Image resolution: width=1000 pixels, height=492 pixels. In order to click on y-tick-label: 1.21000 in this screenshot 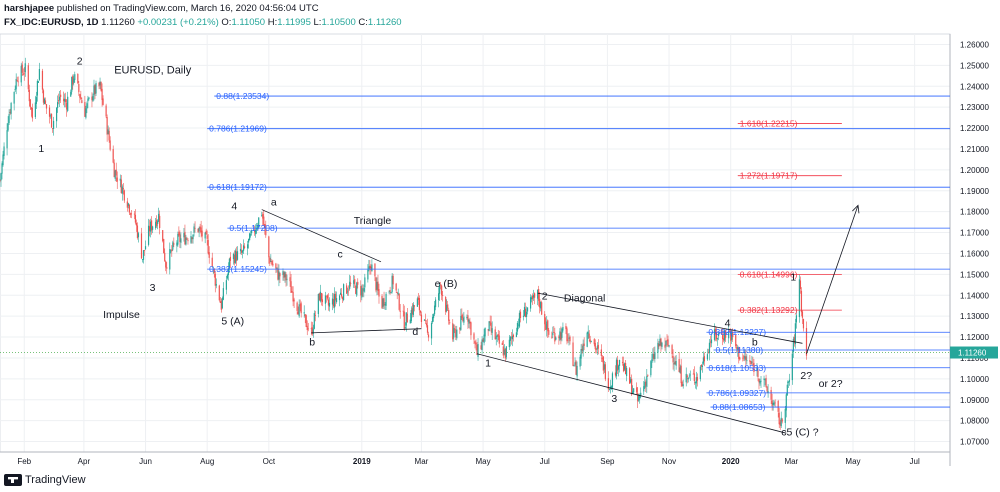, I will do `click(974, 149)`.